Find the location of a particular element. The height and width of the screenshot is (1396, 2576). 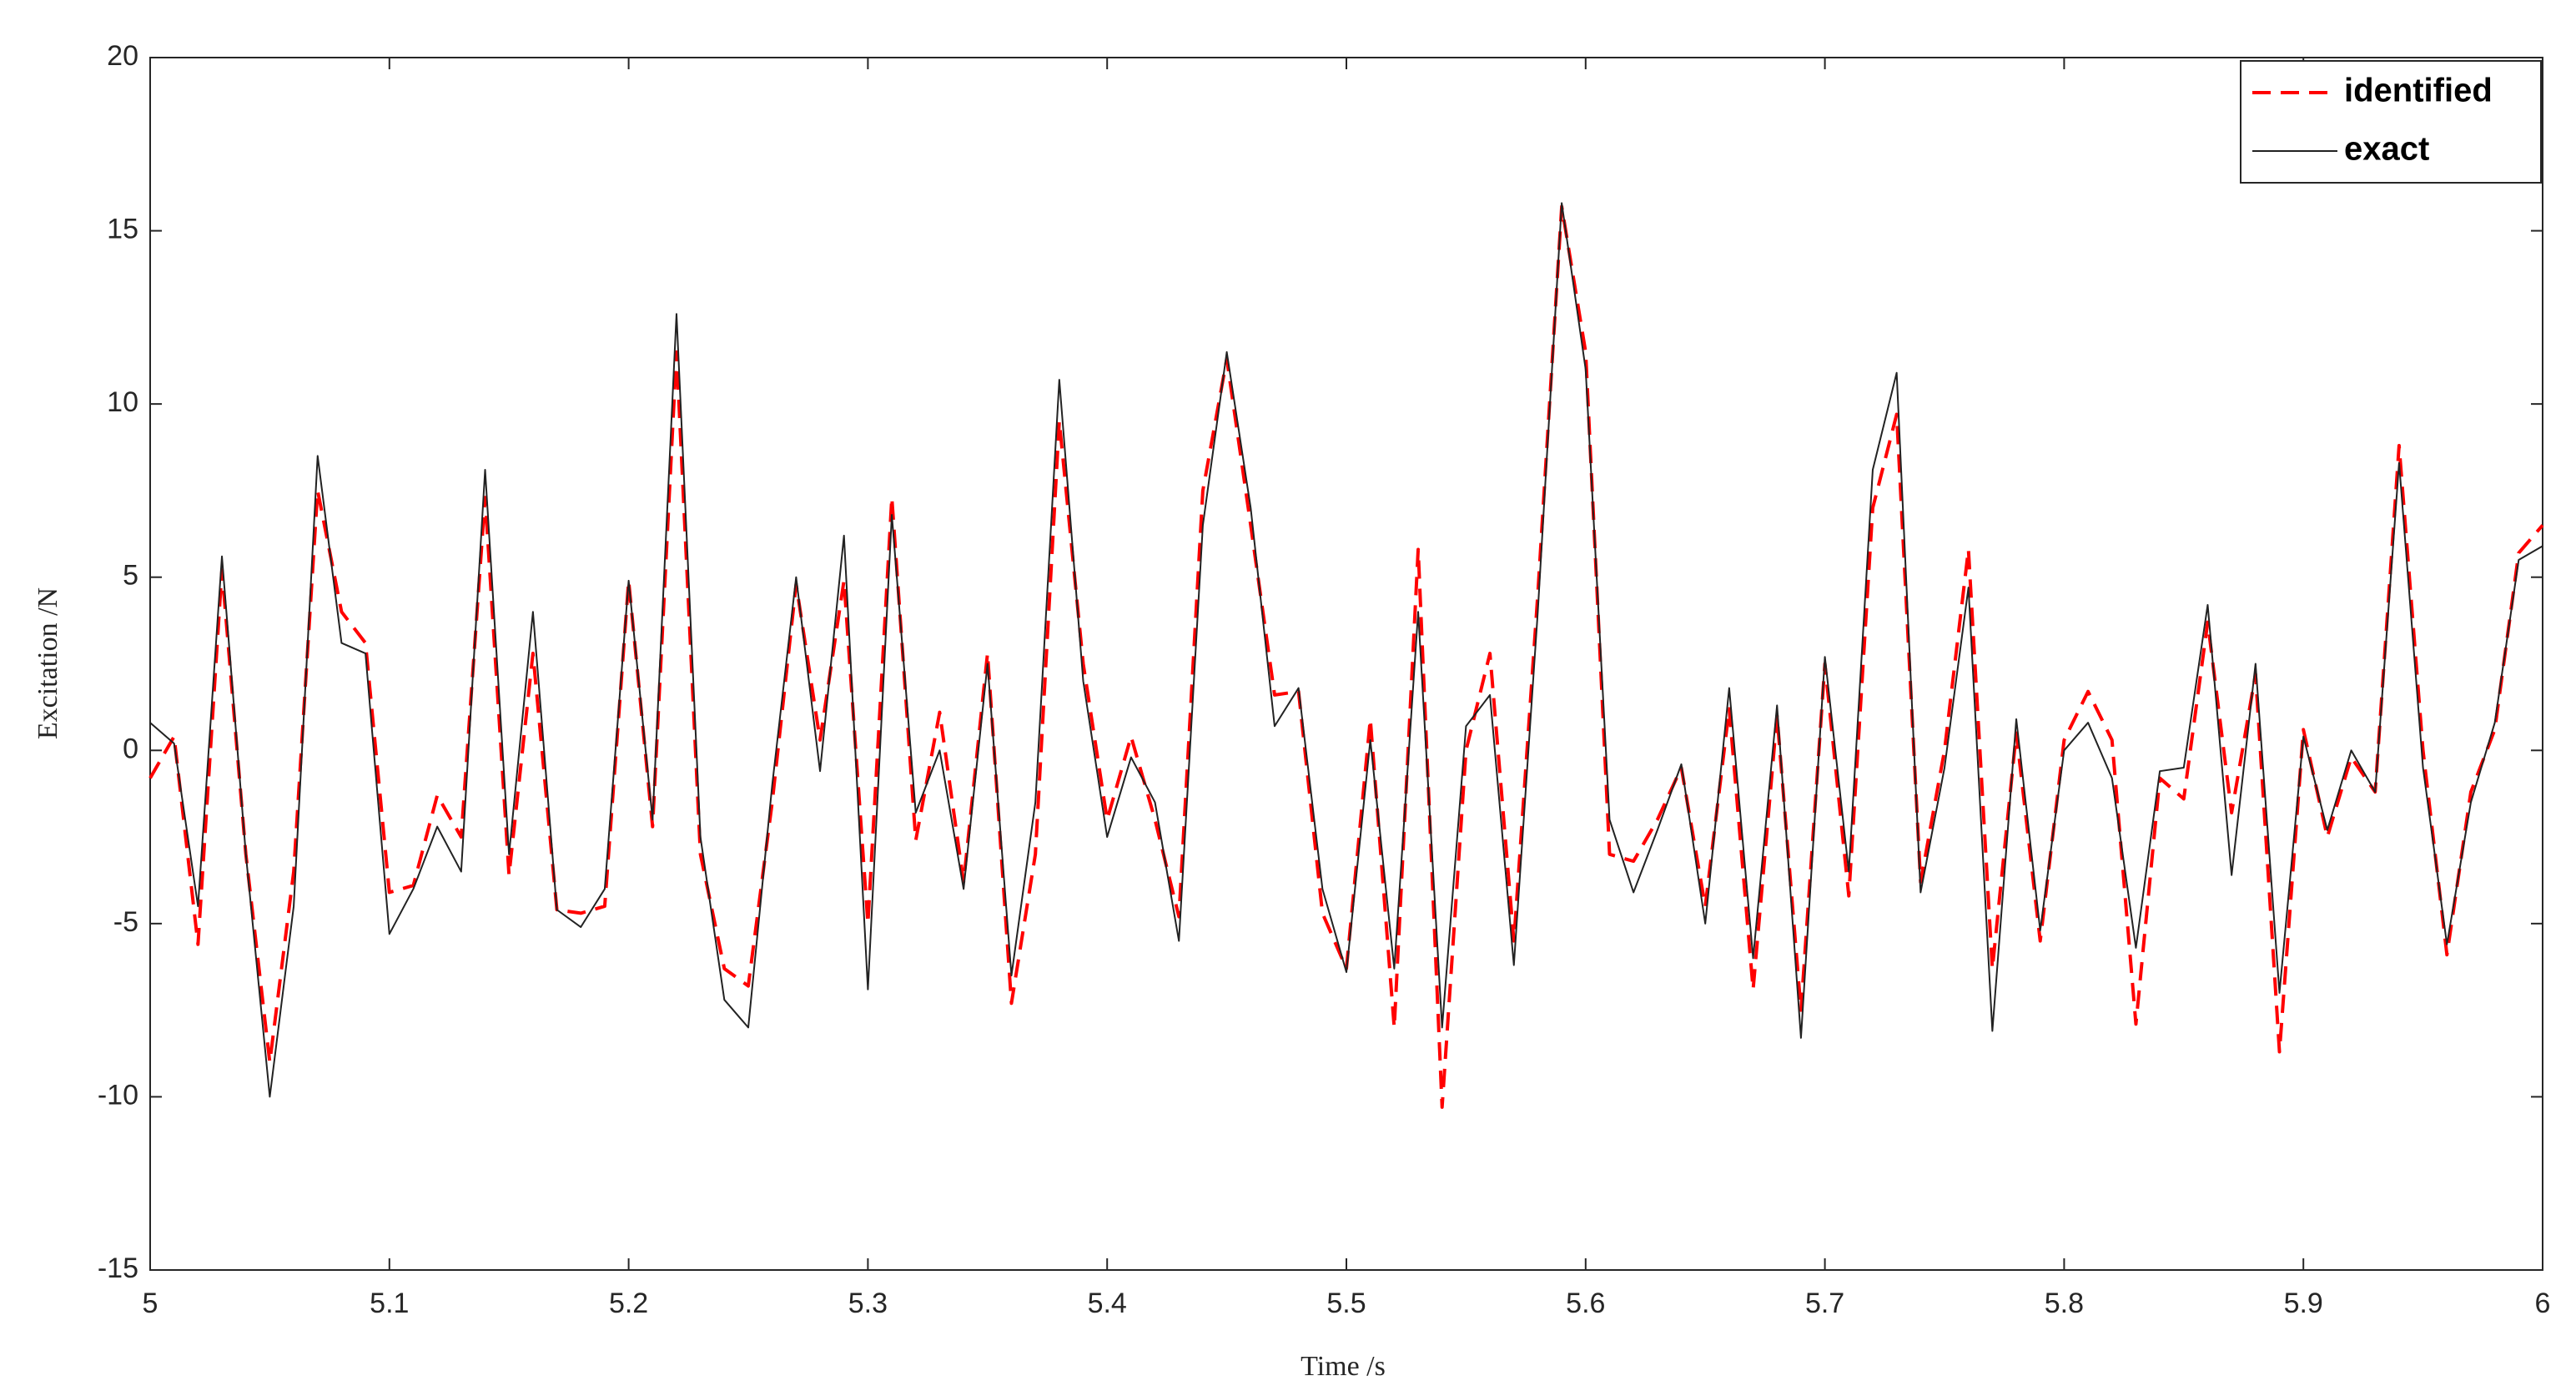

y-axis-label: Excitation /N is located at coordinates (48, 663).